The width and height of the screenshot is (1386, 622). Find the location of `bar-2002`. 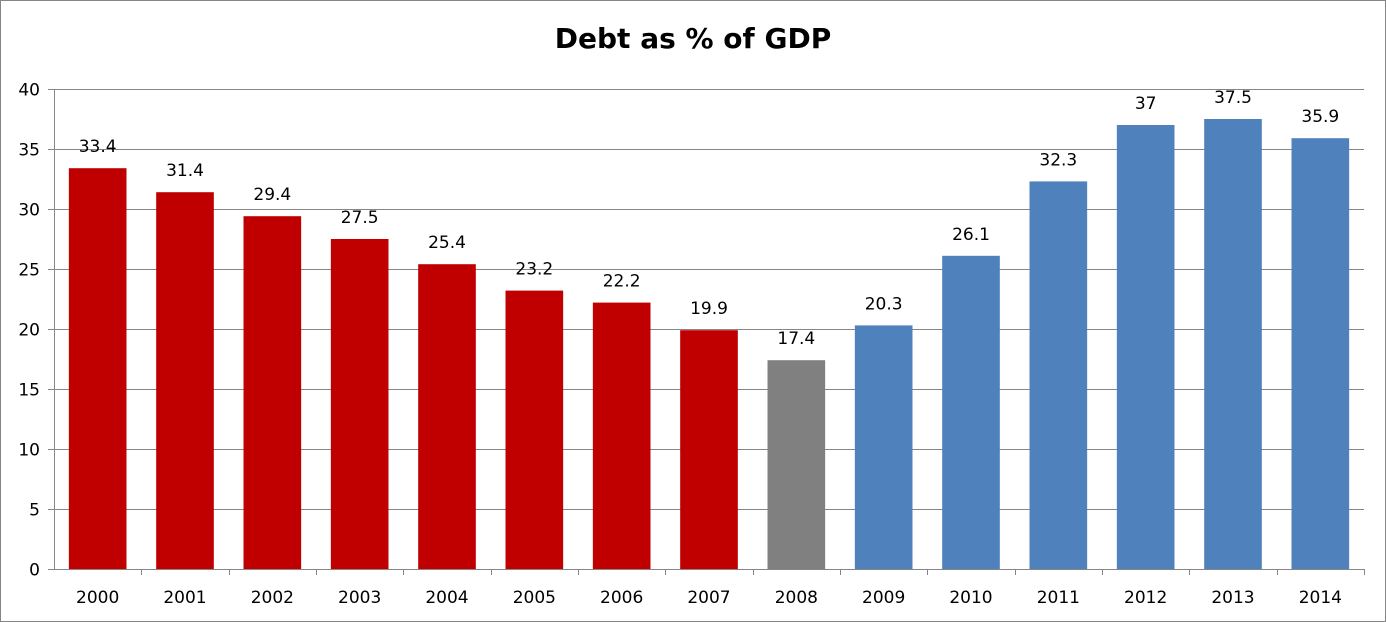

bar-2002 is located at coordinates (272, 392).